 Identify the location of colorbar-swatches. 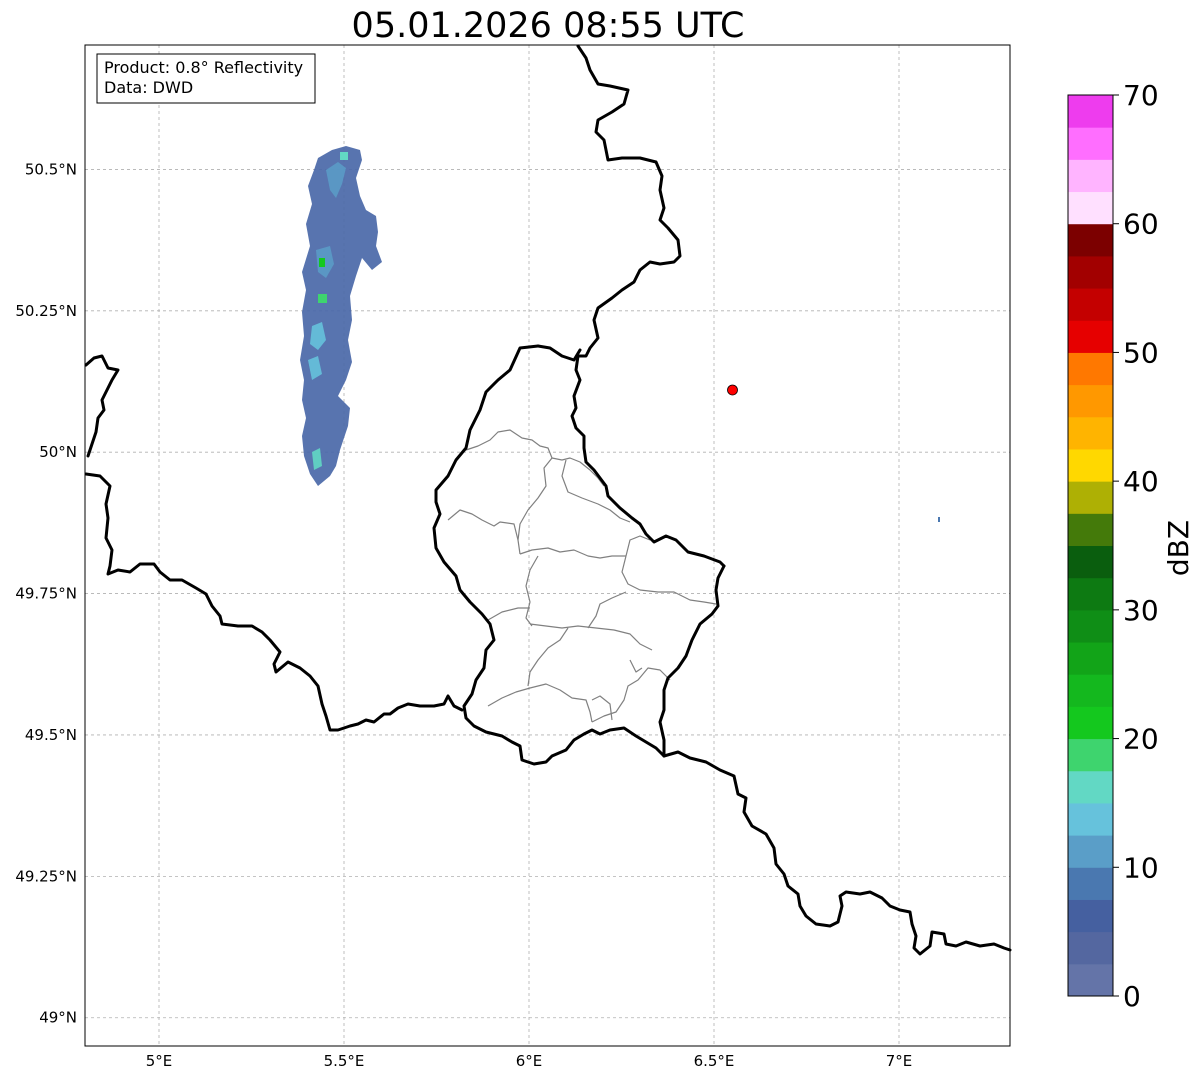
(1090, 546).